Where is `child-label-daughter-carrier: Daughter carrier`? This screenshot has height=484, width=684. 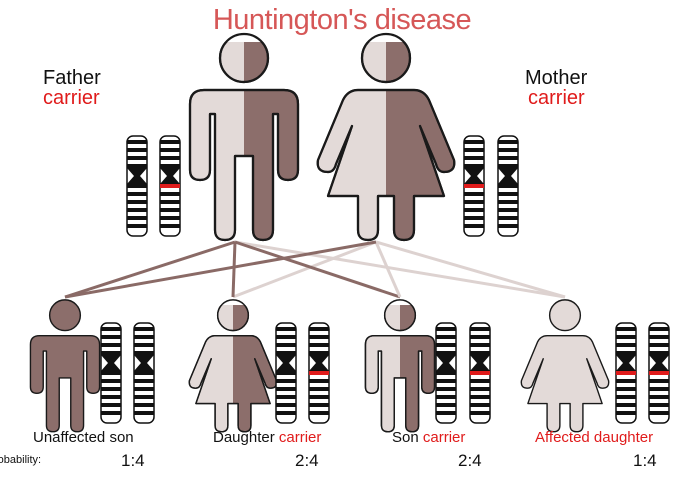 child-label-daughter-carrier: Daughter carrier is located at coordinates (267, 437).